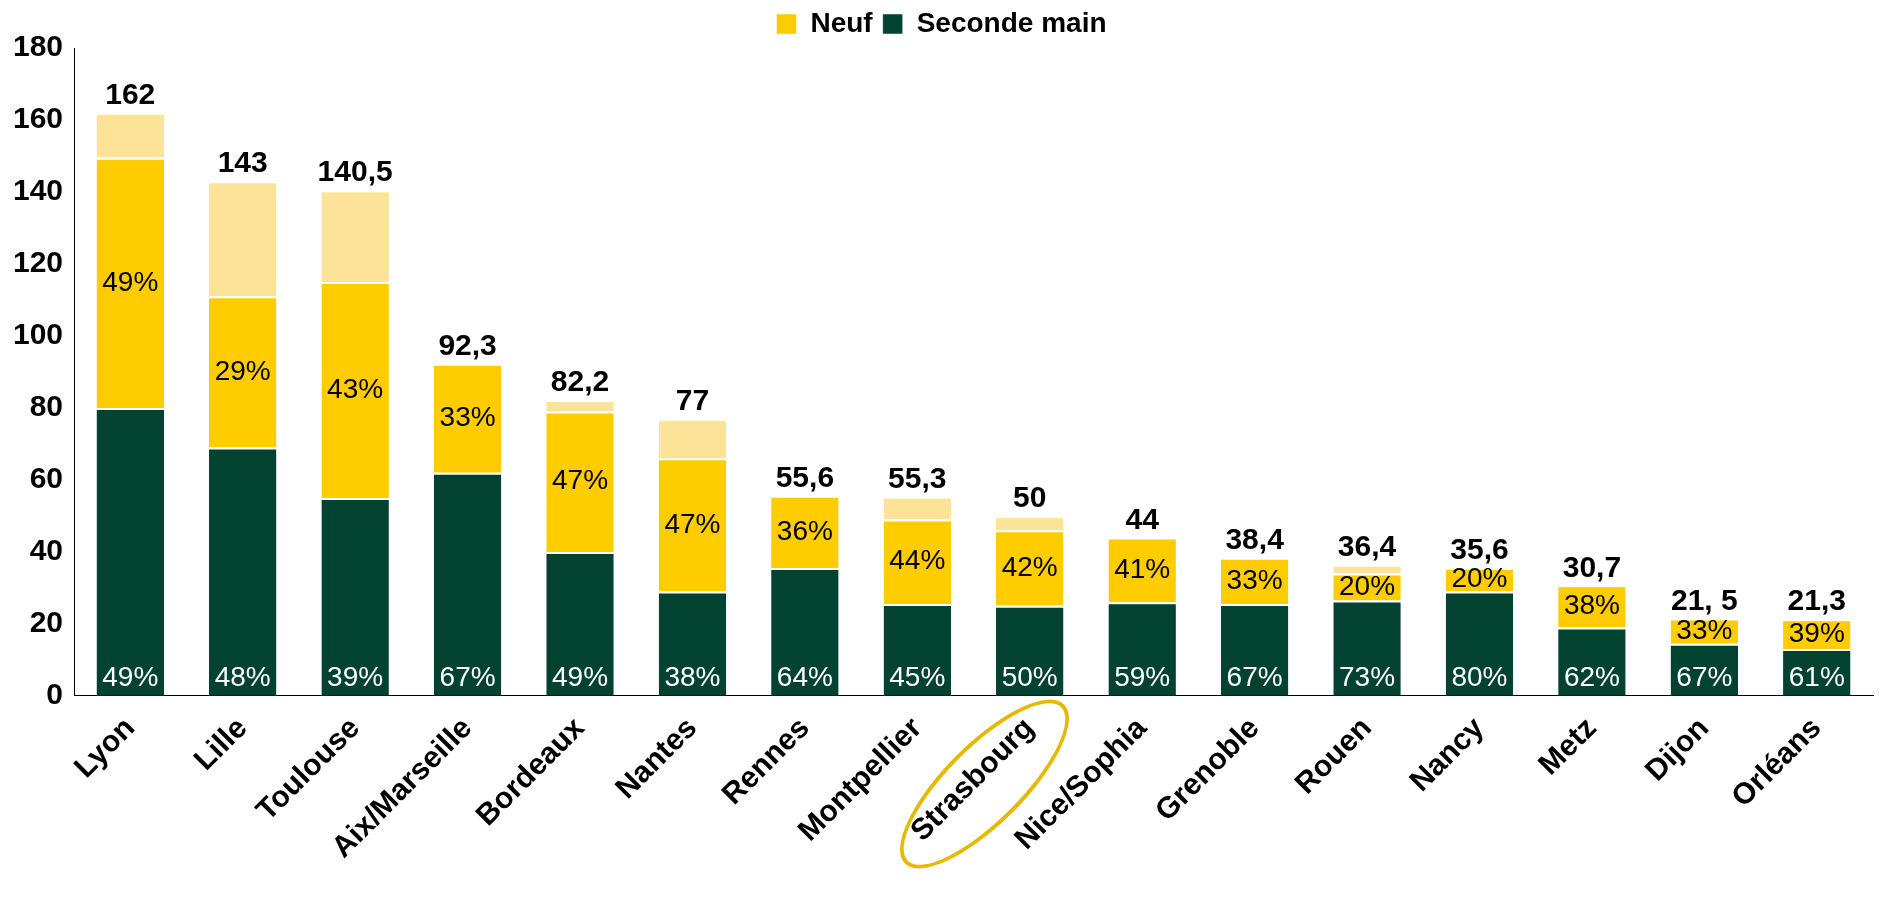 Image resolution: width=1903 pixels, height=909 pixels. I want to click on total-label: 21,3, so click(1816, 600).